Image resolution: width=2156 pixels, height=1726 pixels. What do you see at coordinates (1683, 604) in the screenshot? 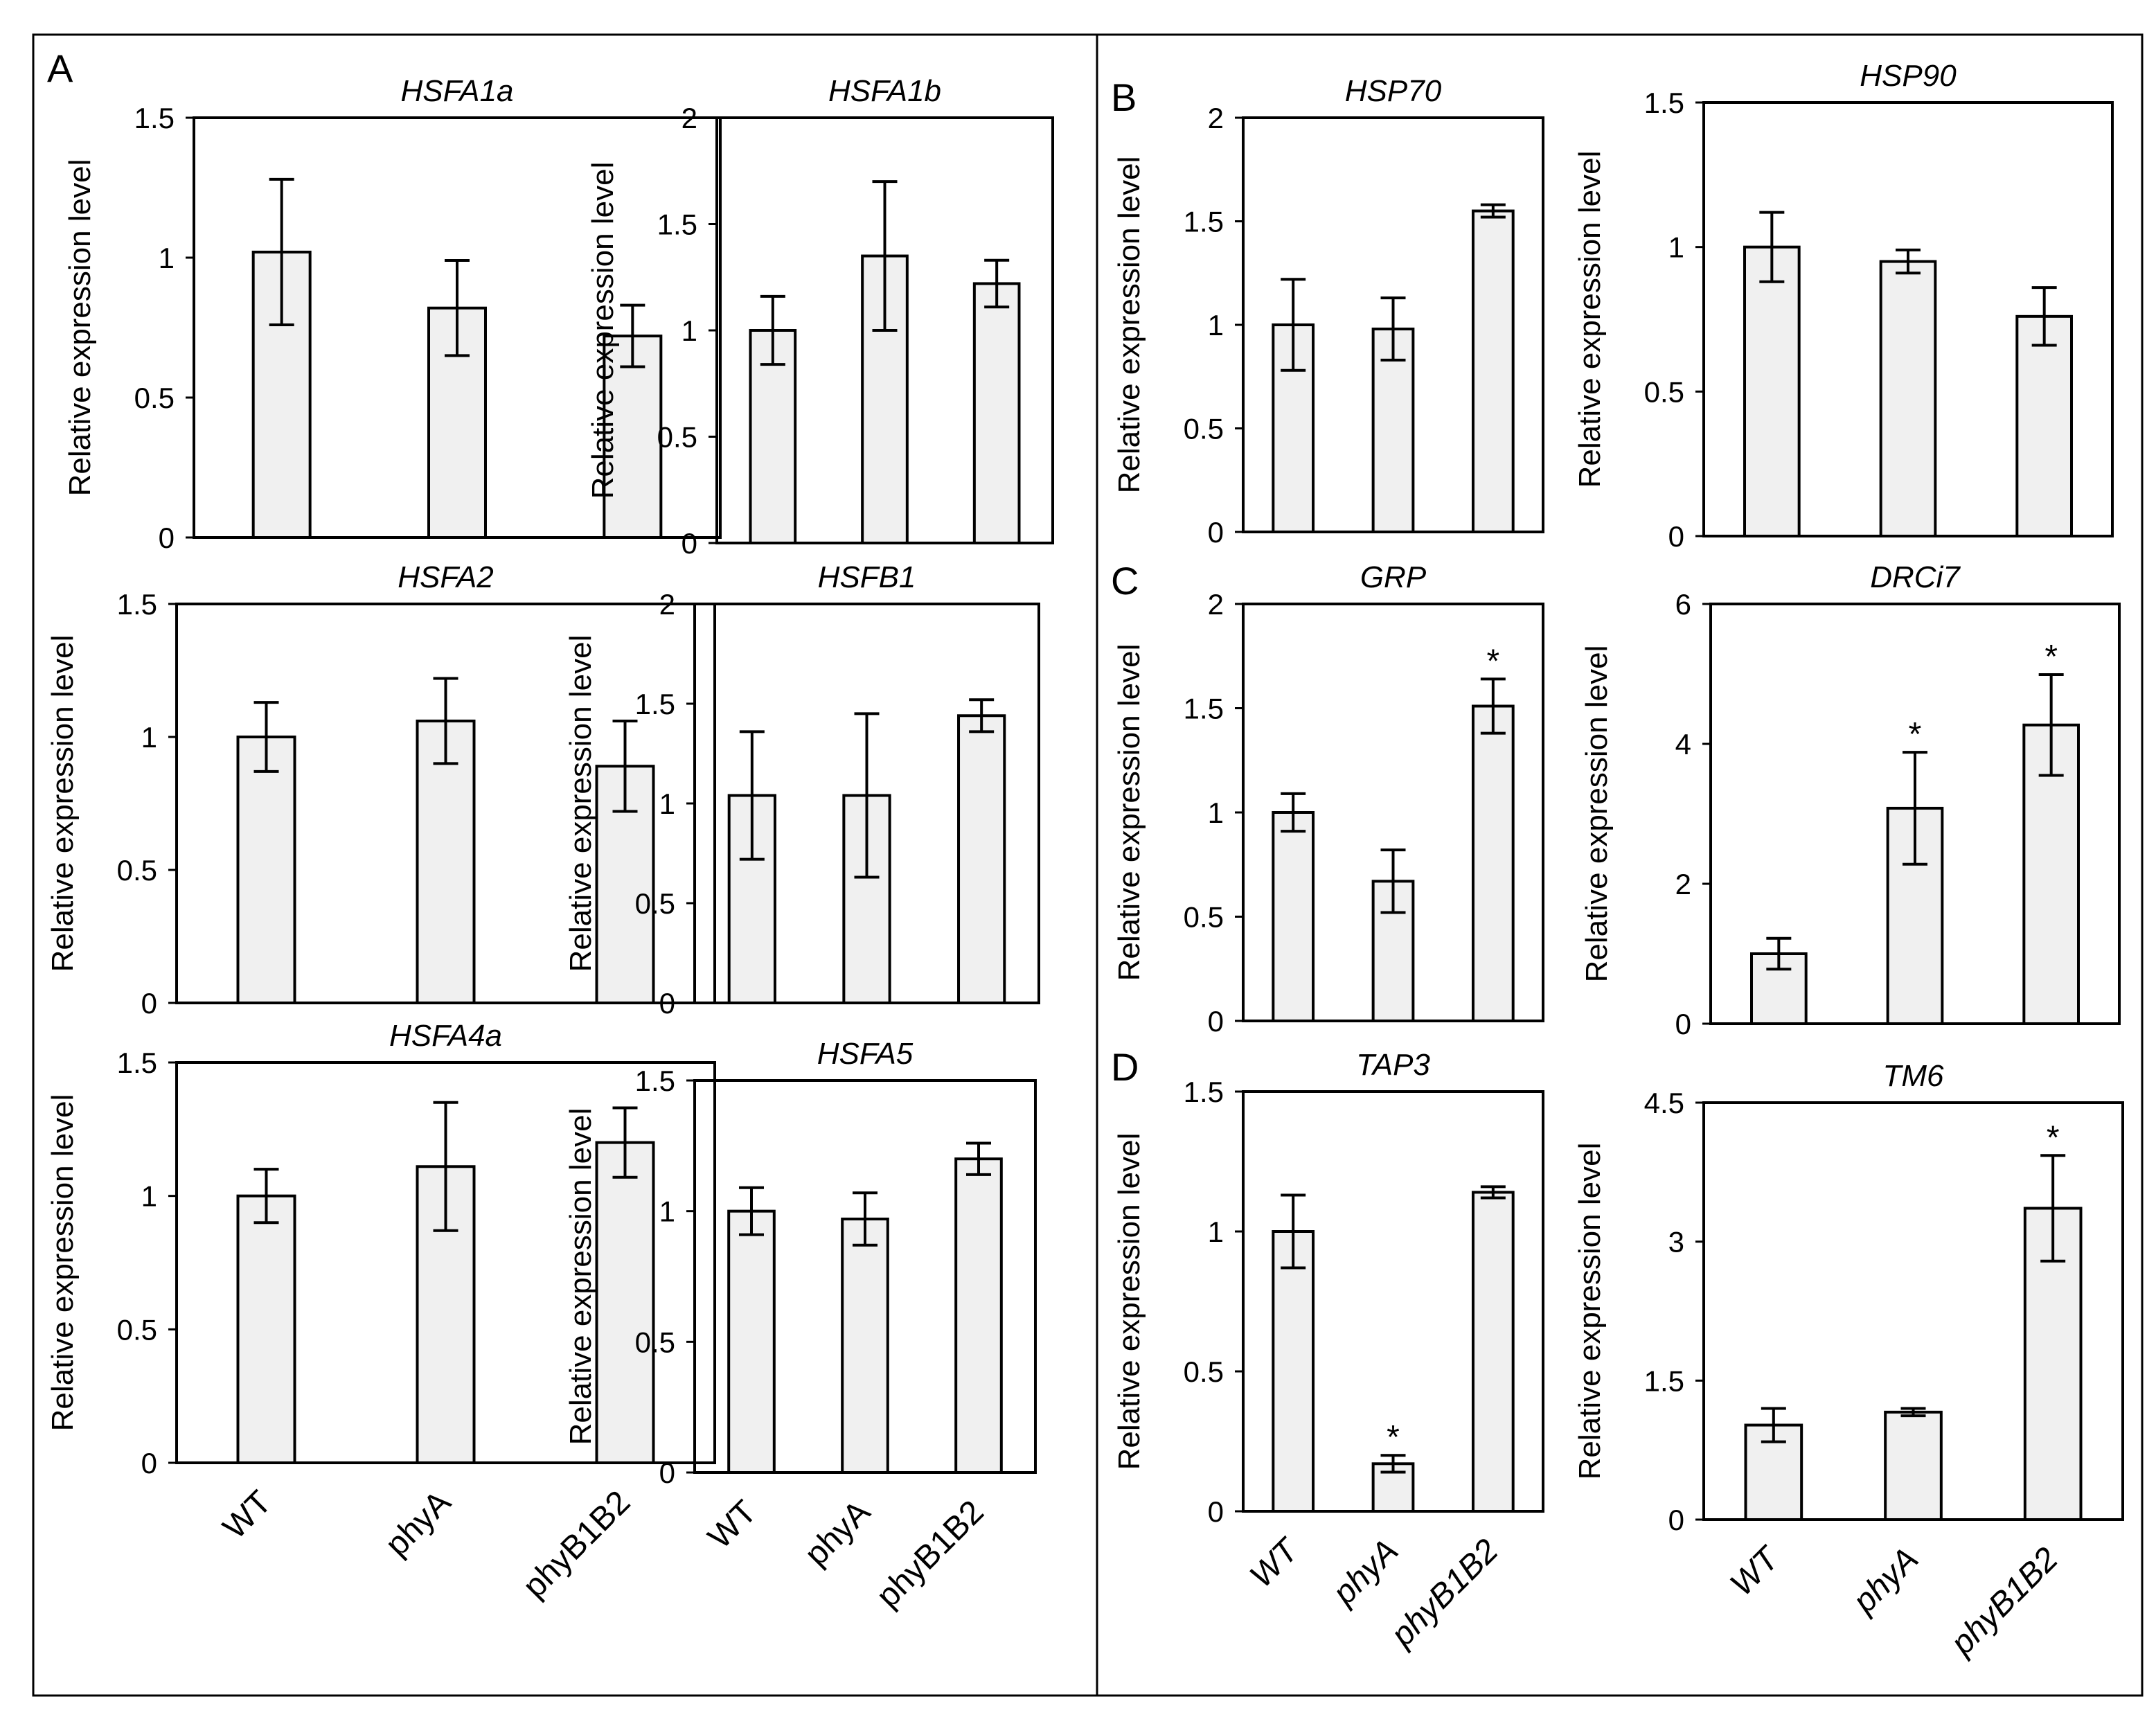
I see `y-tick-label: 6` at bounding box center [1683, 604].